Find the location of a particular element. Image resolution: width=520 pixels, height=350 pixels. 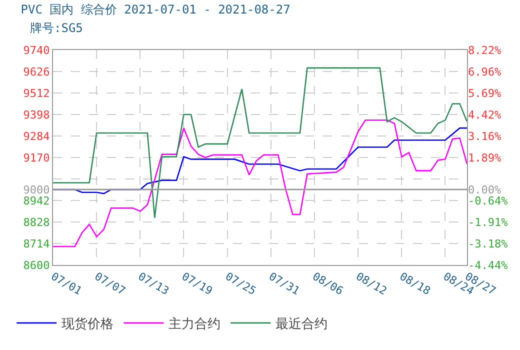

y-tick-label: 9512 is located at coordinates (36, 93).